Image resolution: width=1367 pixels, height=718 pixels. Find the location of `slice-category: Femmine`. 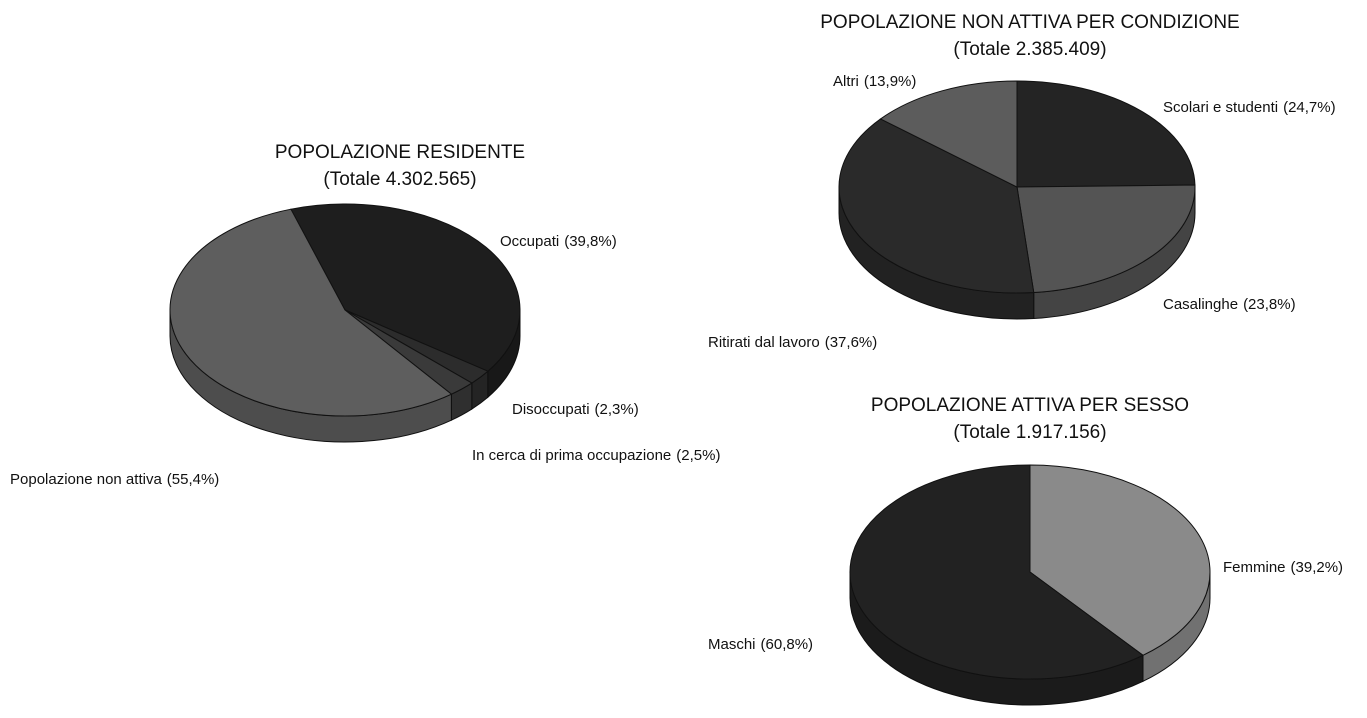

slice-category: Femmine is located at coordinates (1254, 567).